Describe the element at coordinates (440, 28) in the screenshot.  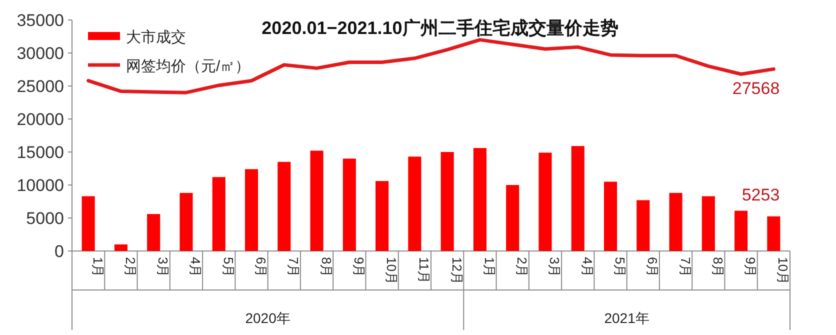
I see `chart-title: 2020.01−2021.10广州二手住宅成交量价走势` at that location.